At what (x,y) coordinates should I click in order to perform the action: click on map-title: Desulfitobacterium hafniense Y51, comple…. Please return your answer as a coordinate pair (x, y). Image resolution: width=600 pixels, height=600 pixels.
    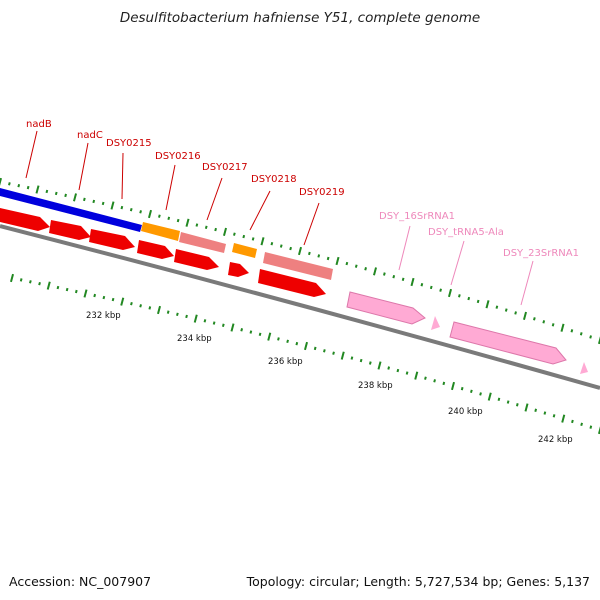
    Looking at the image, I should click on (300, 18).